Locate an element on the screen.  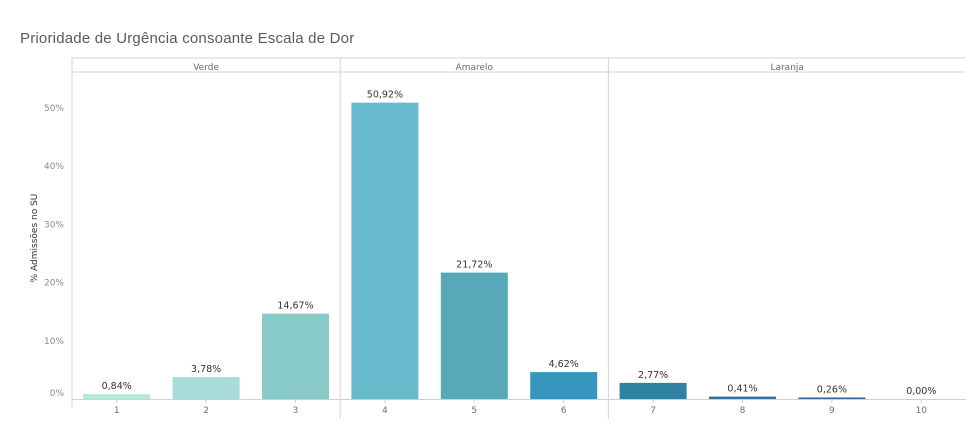
x-tick-label: 5 is located at coordinates (474, 411).